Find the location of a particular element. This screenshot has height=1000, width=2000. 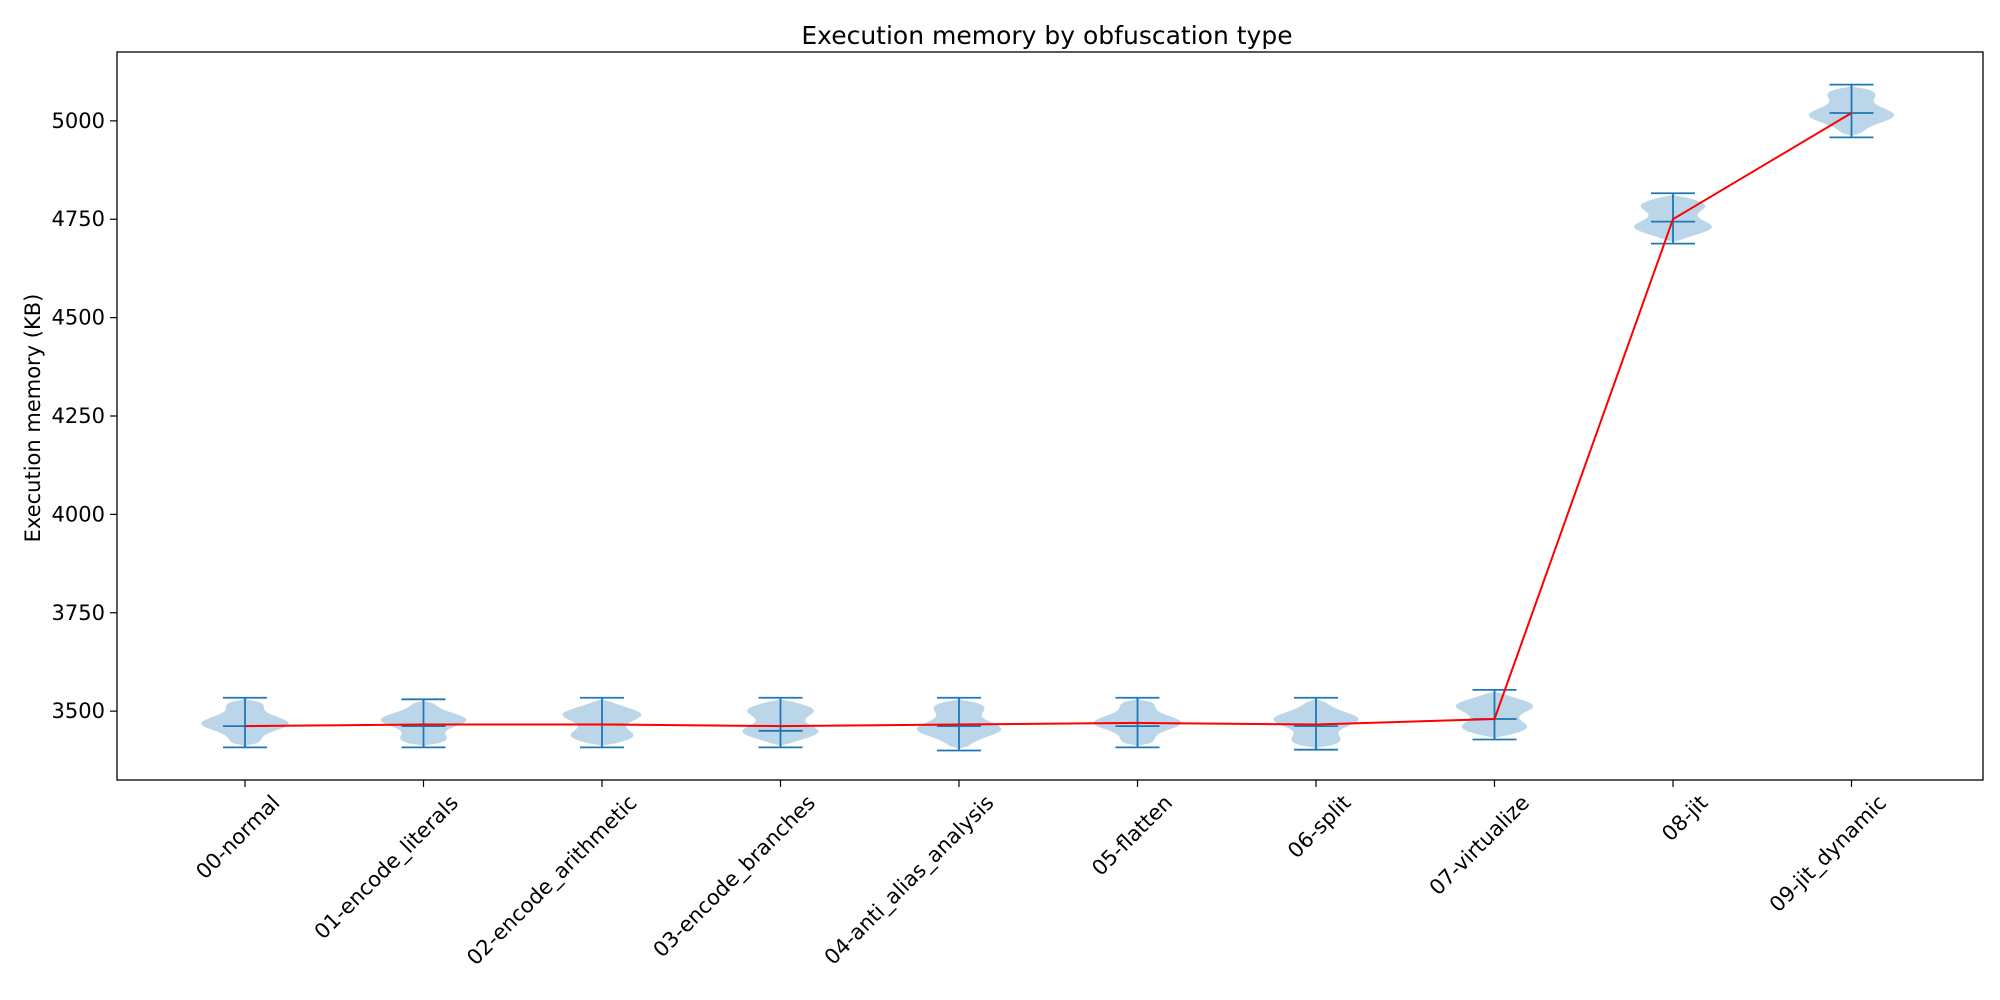

y-tick-label: 4500 is located at coordinates (78, 318).